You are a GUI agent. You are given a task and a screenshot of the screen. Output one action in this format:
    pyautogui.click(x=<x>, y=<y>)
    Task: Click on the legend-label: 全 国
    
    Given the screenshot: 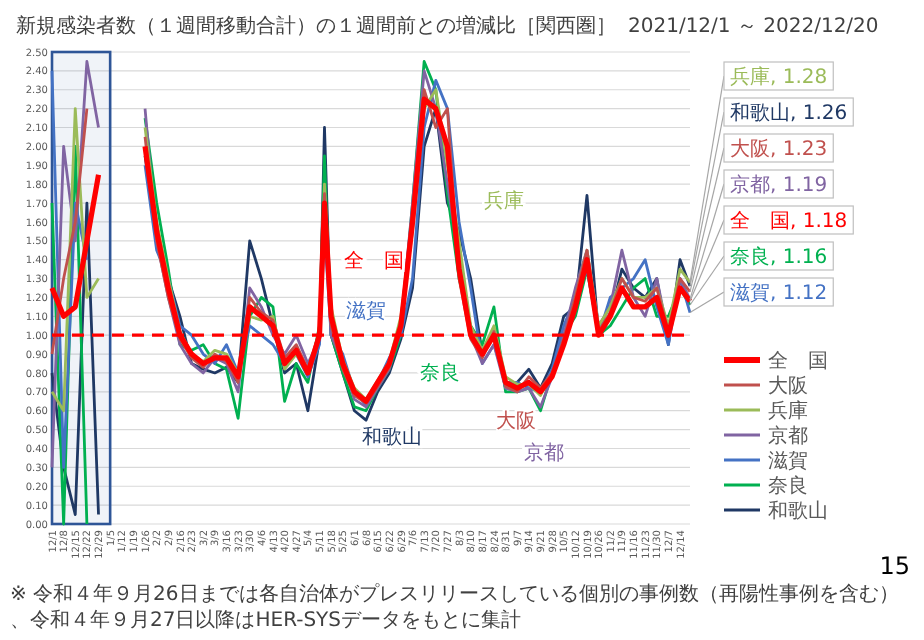 What is the action you would take?
    pyautogui.click(x=798, y=361)
    